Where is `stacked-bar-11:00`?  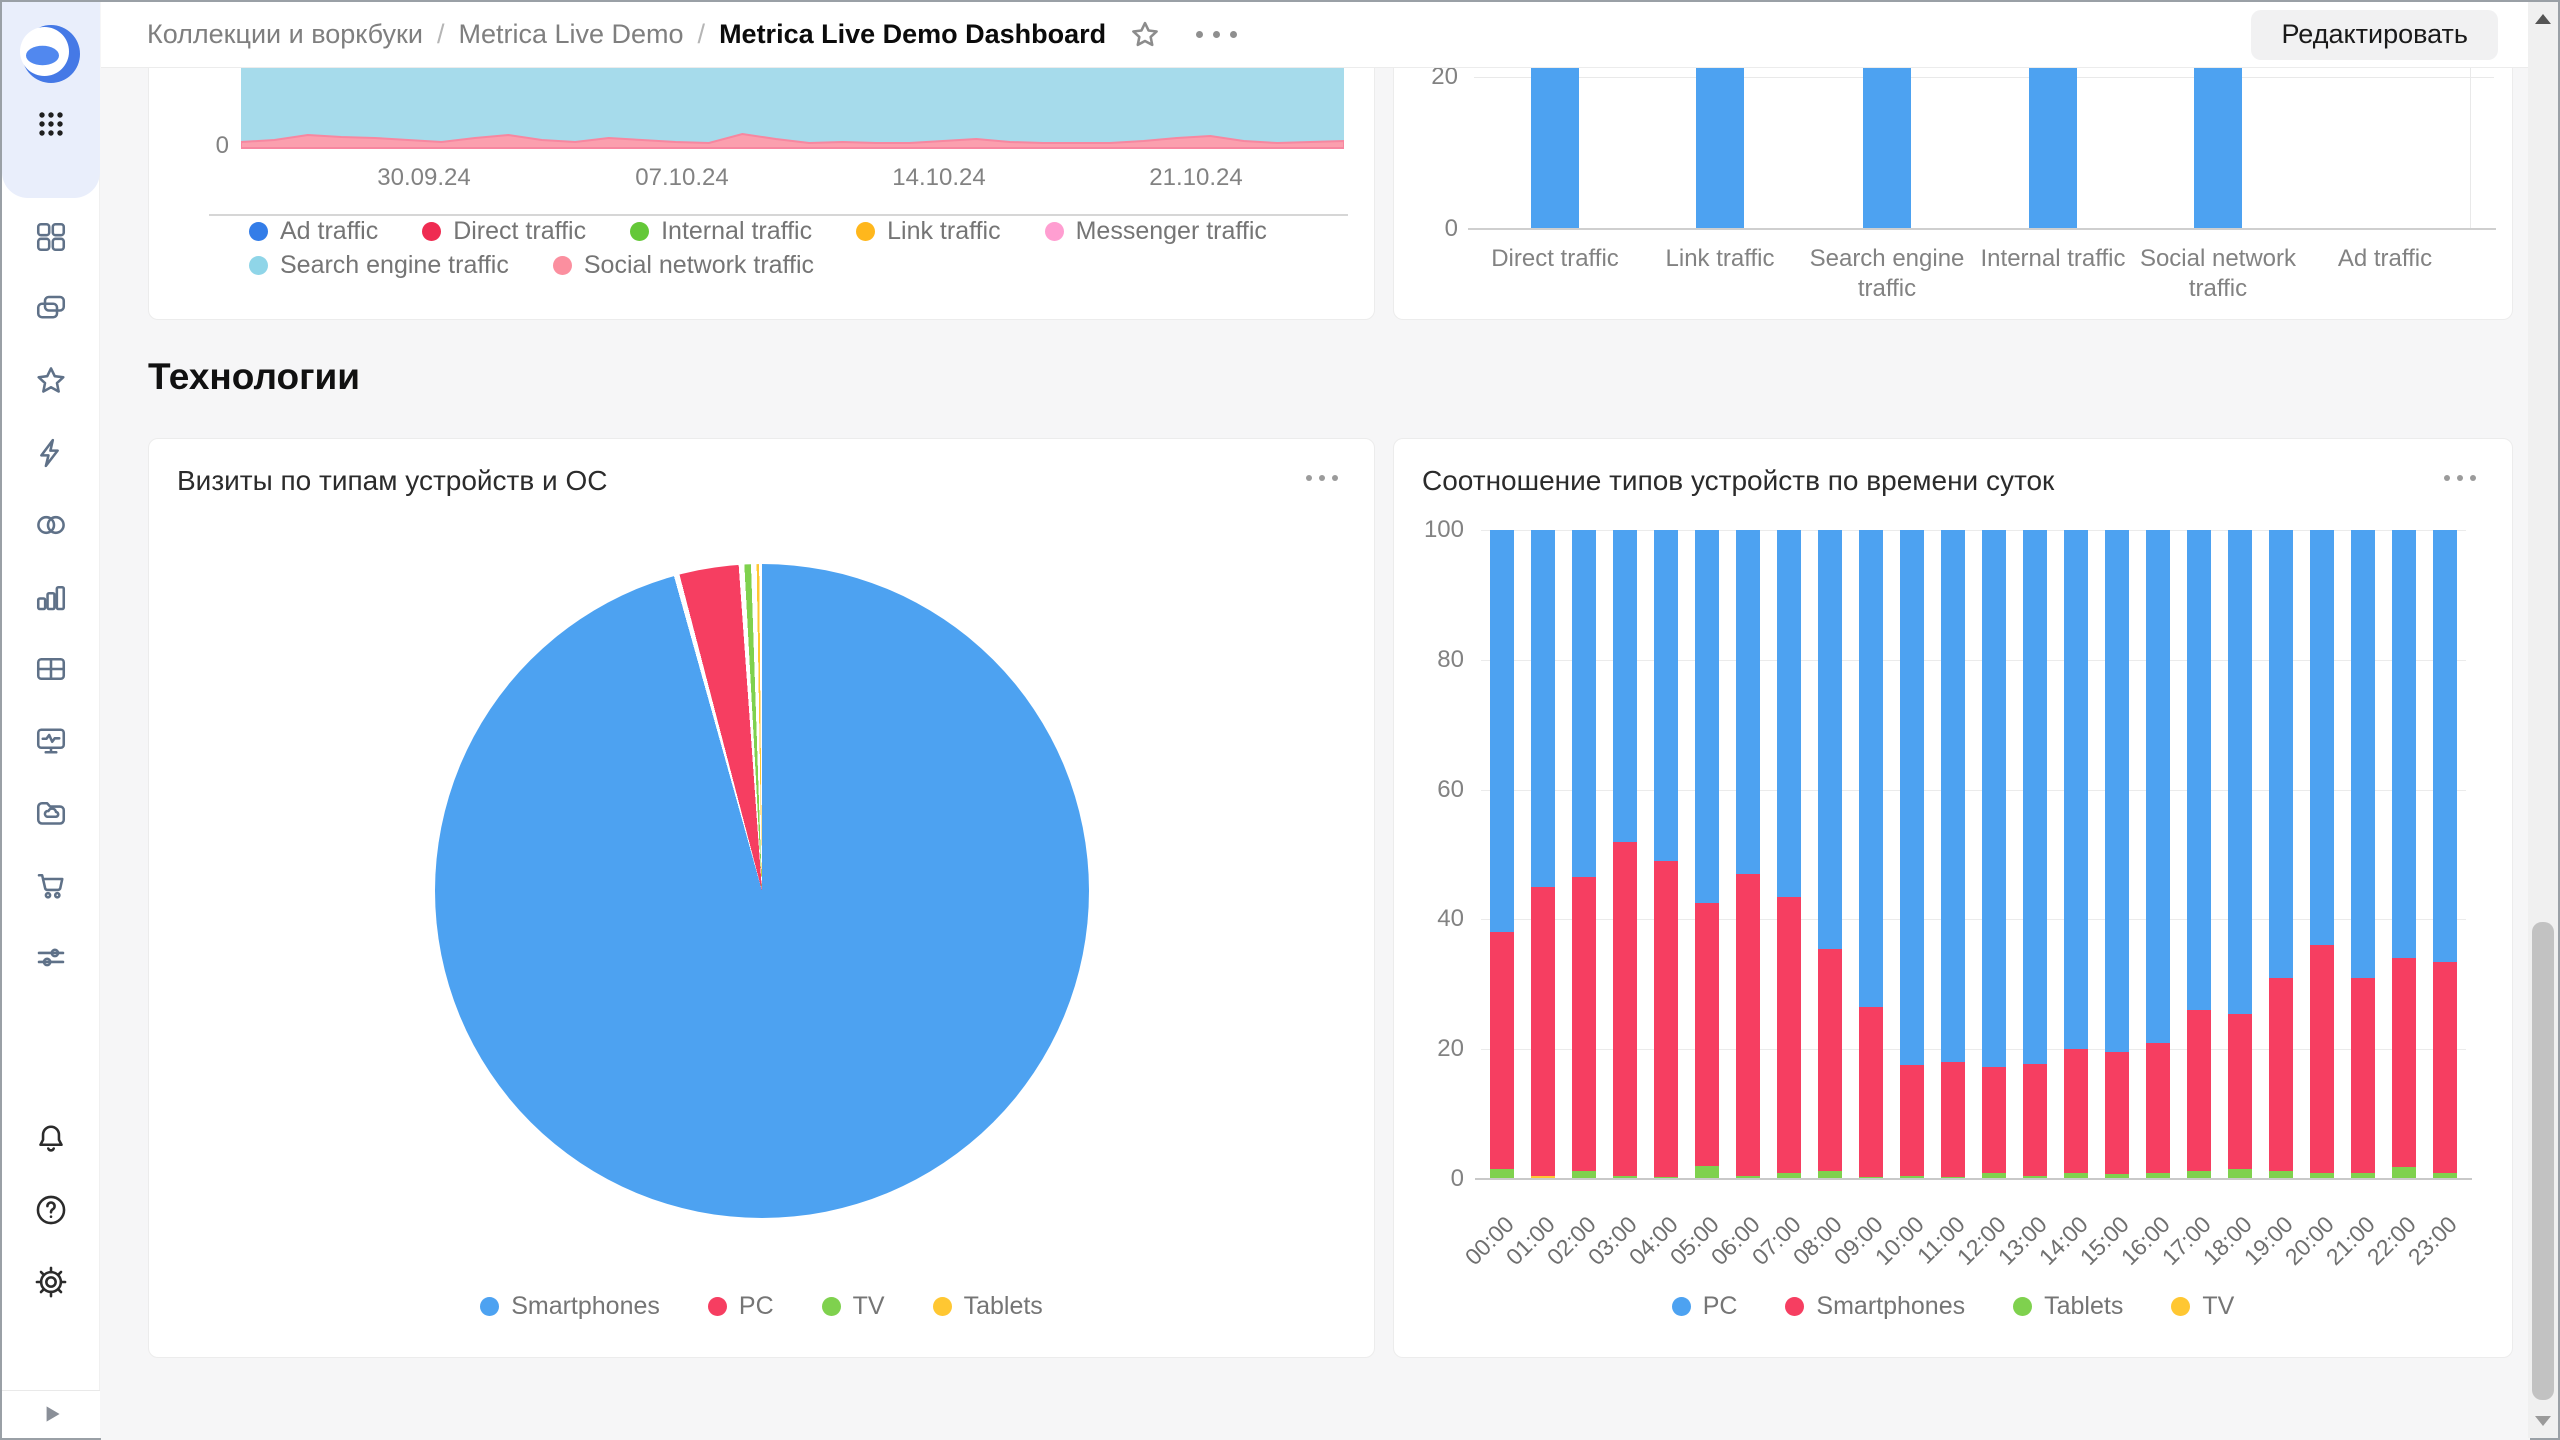 stacked-bar-11:00 is located at coordinates (1952, 854).